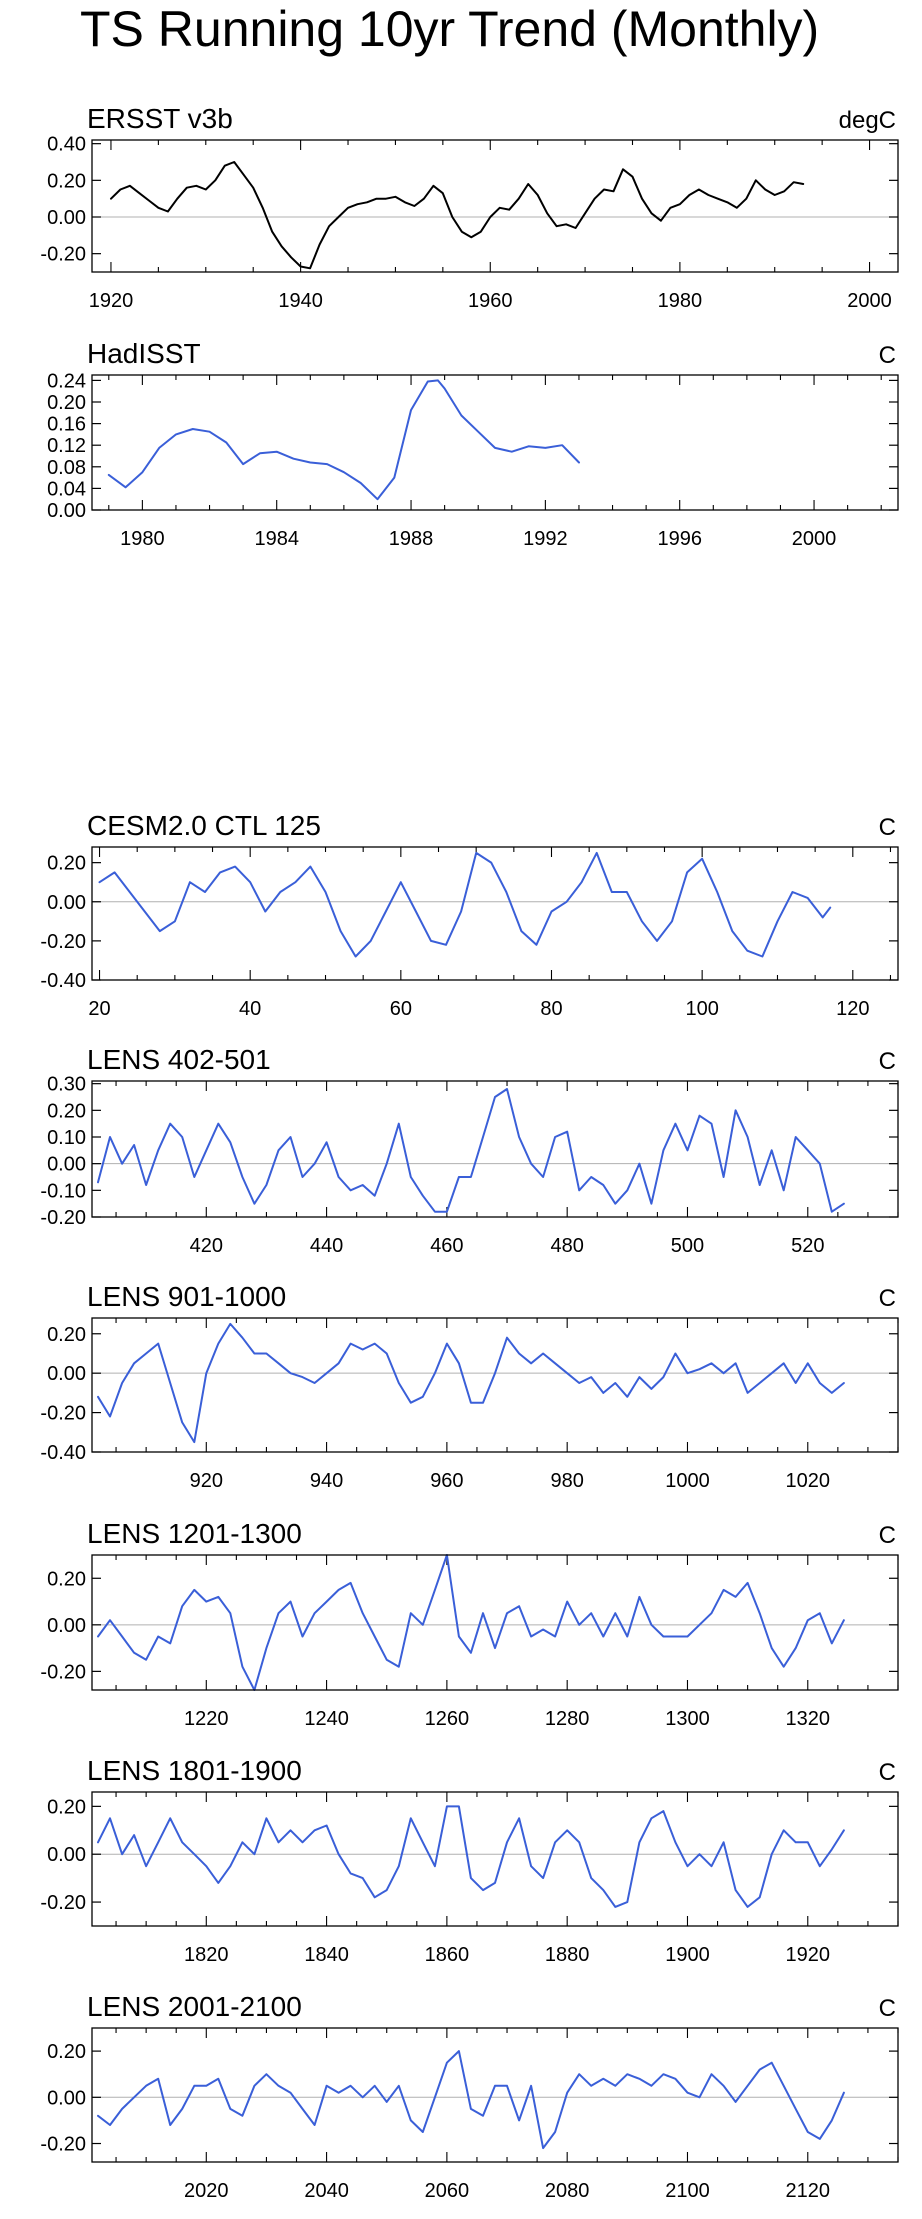 This screenshot has width=922, height=2219. Describe the element at coordinates (206, 1955) in the screenshot. I see `x-tick-label: 1820` at that location.